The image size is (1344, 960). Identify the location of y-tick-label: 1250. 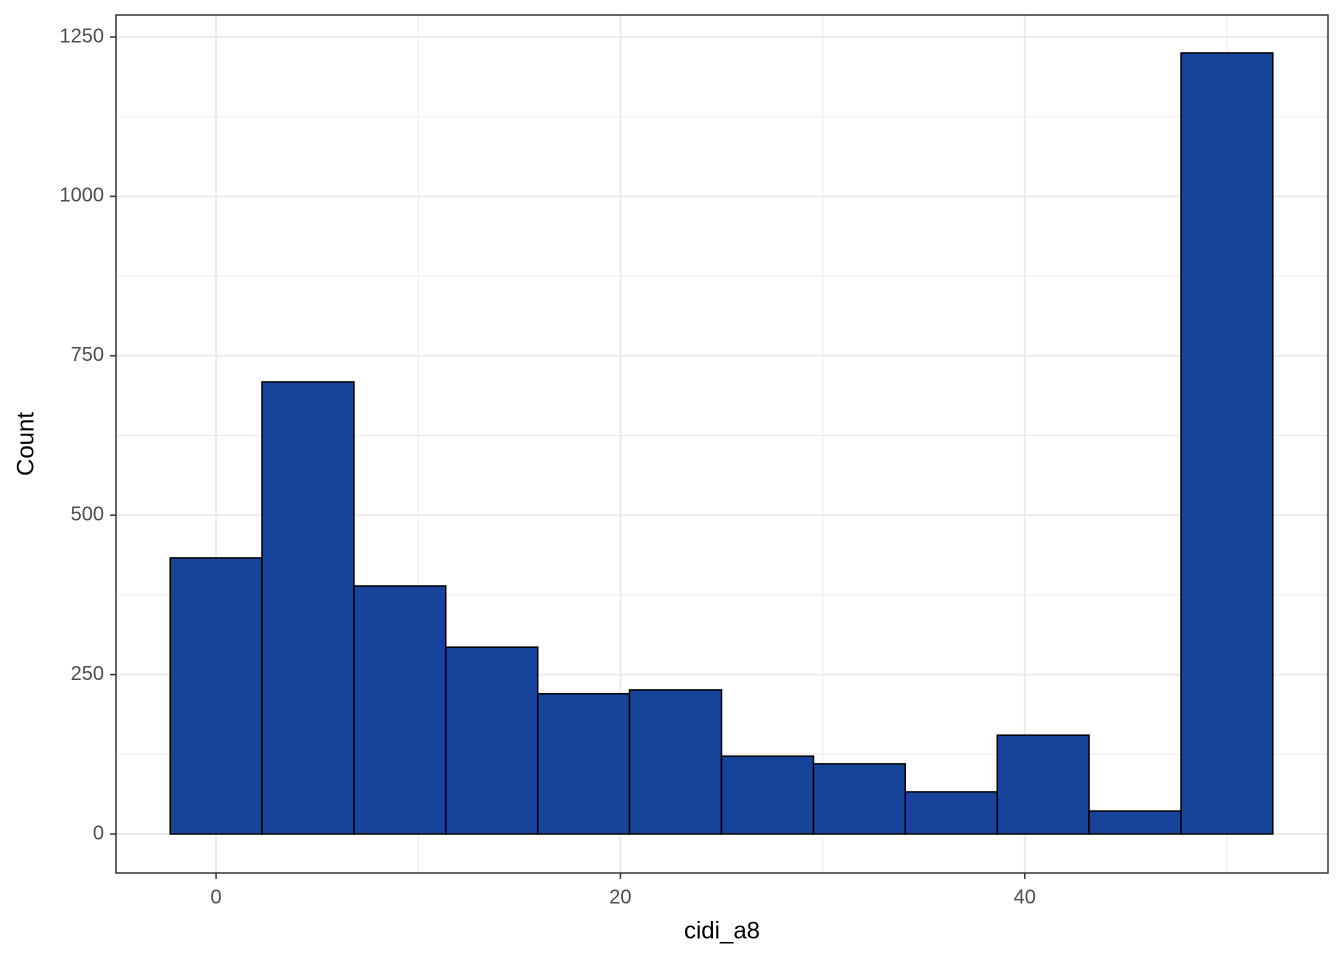
(82, 36).